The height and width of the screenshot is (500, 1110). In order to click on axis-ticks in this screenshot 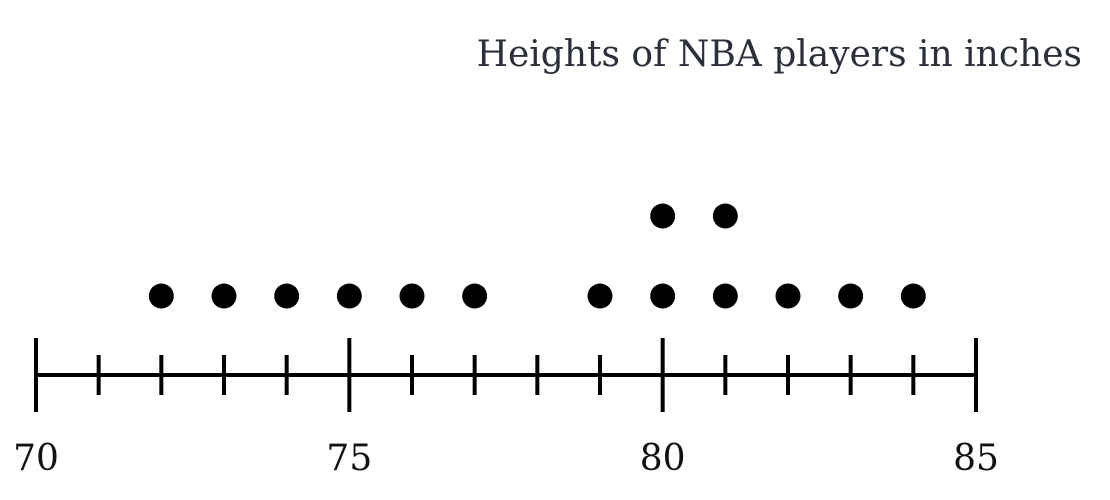, I will do `click(506, 375)`.